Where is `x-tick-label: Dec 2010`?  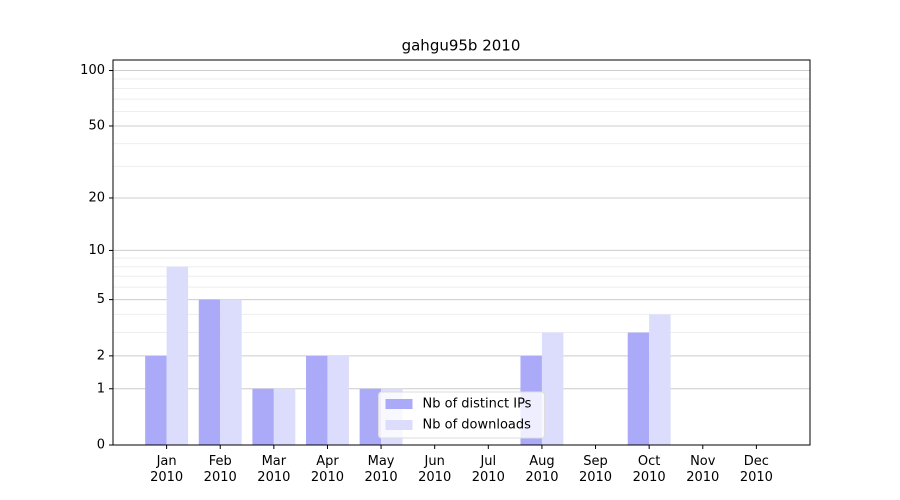
x-tick-label: Dec 2010 is located at coordinates (756, 469).